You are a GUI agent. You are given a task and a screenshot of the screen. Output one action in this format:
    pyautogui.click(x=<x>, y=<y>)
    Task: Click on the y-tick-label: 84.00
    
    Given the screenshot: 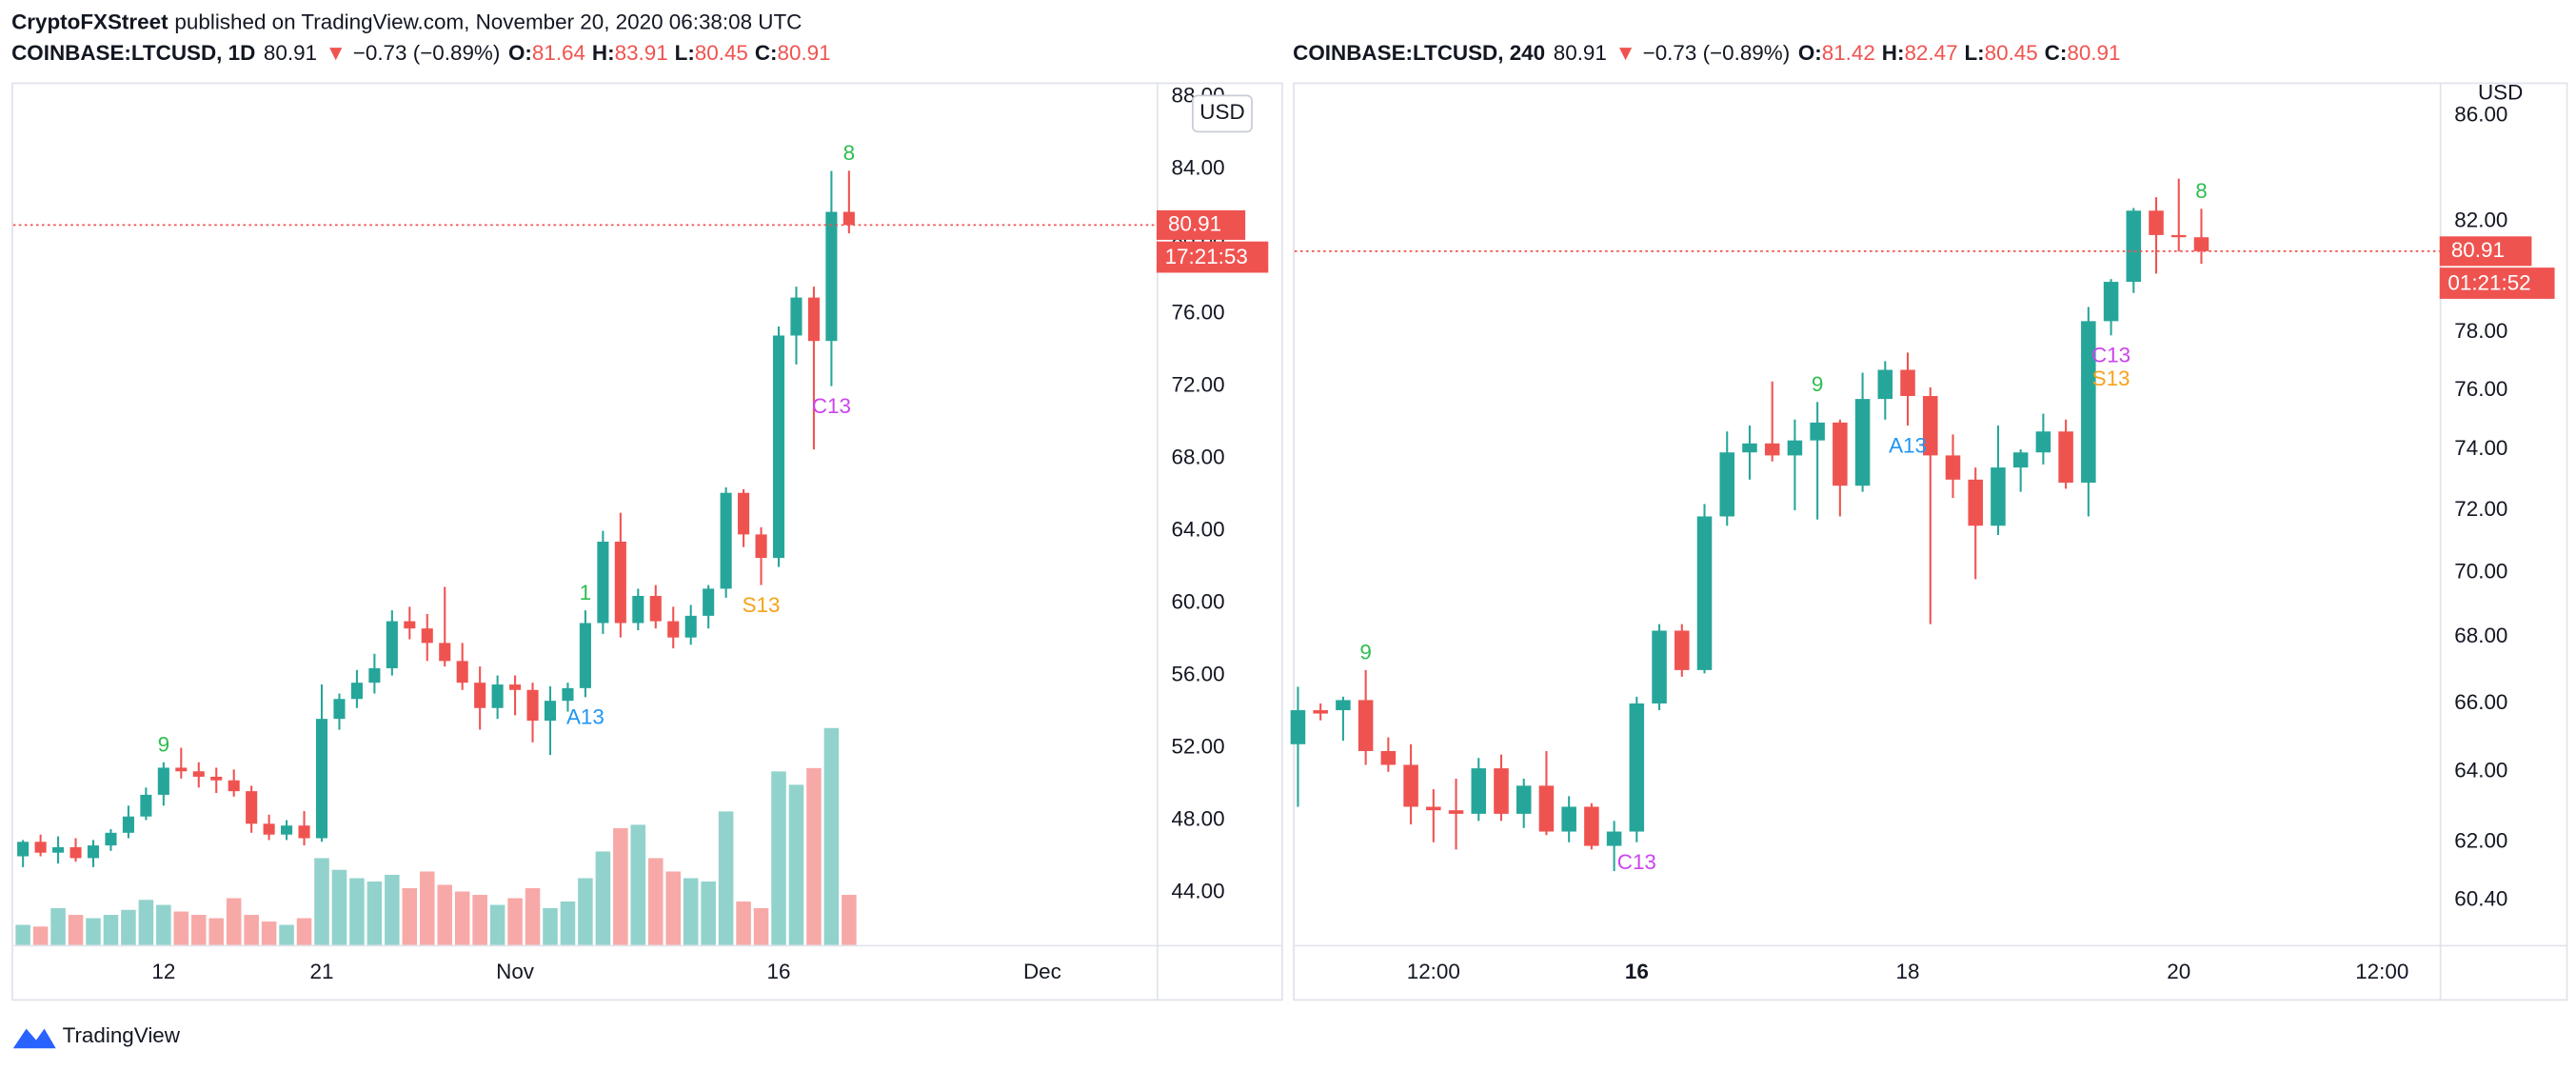 What is the action you would take?
    pyautogui.click(x=1197, y=168)
    